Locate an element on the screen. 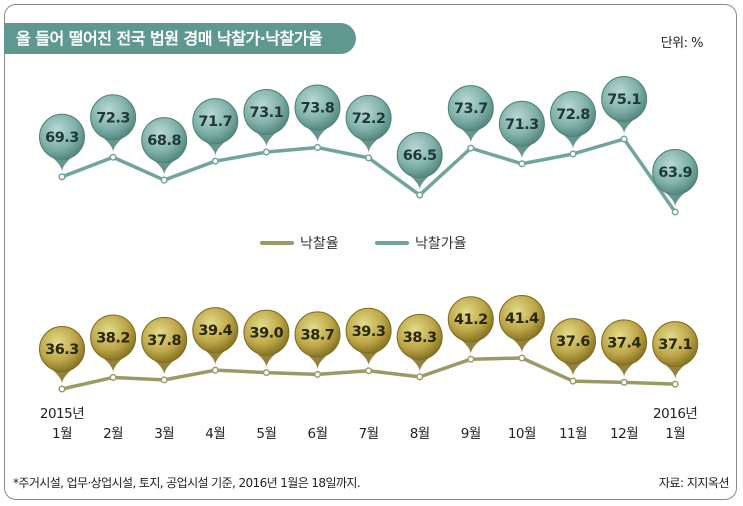 This screenshot has width=743, height=506. tick-label: 2월 is located at coordinates (113, 434).